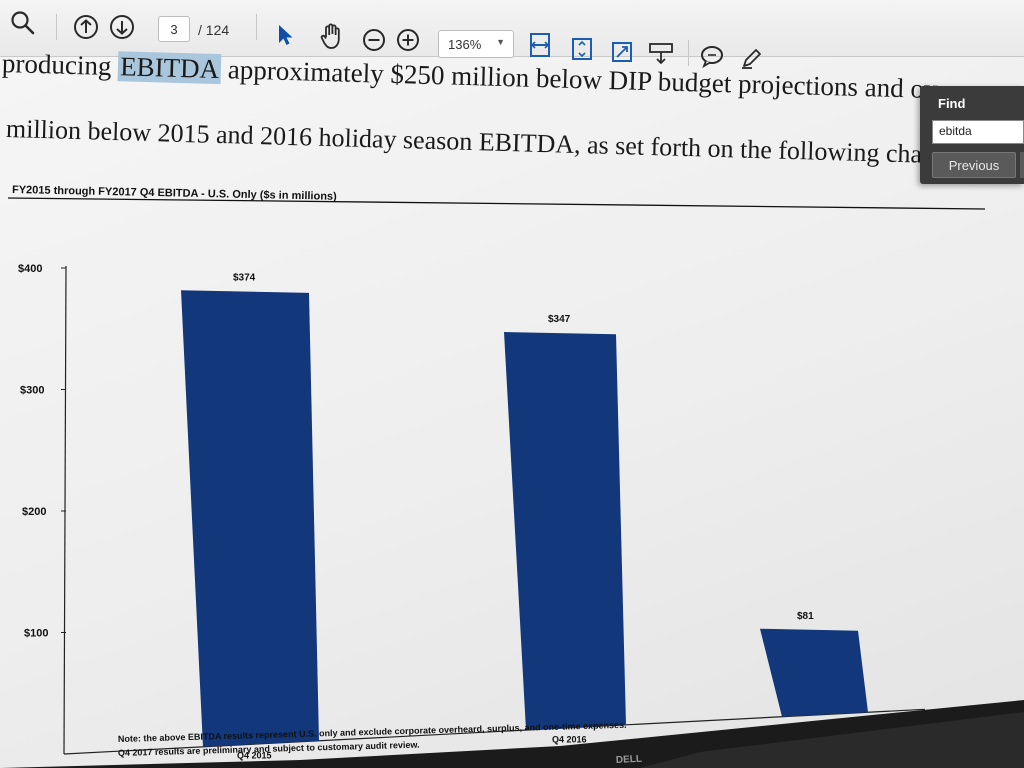 The height and width of the screenshot is (768, 1024). Describe the element at coordinates (32, 391) in the screenshot. I see `y-tick-label: $300` at that location.